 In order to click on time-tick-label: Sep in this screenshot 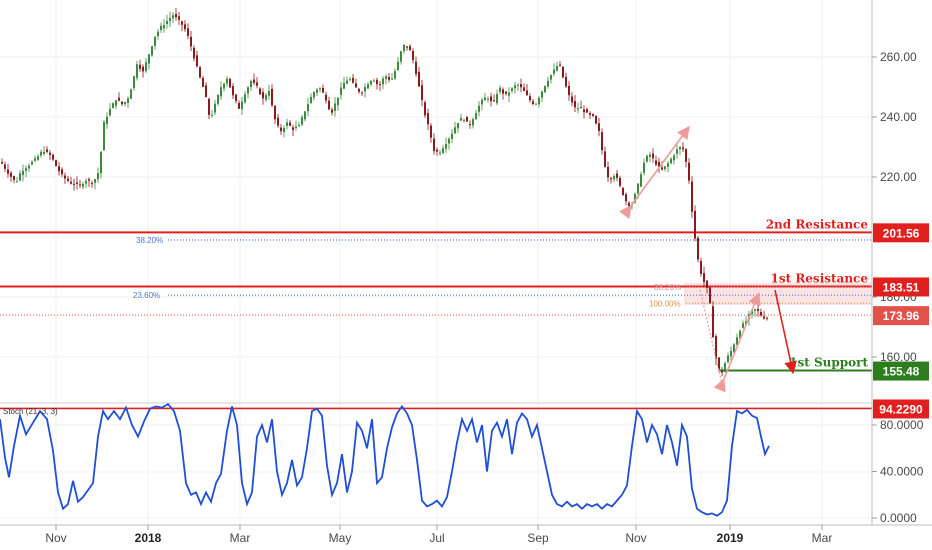, I will do `click(538, 538)`.